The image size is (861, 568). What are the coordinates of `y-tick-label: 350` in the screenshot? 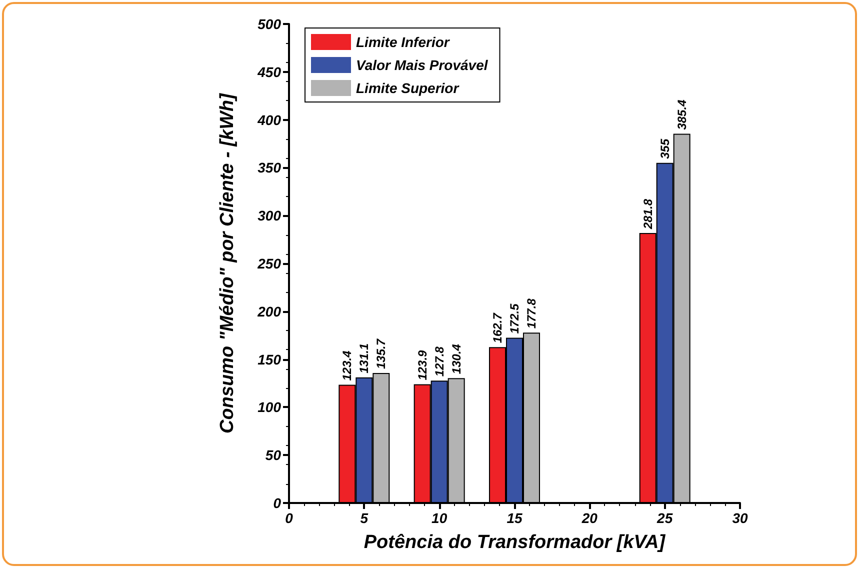 It's located at (270, 168).